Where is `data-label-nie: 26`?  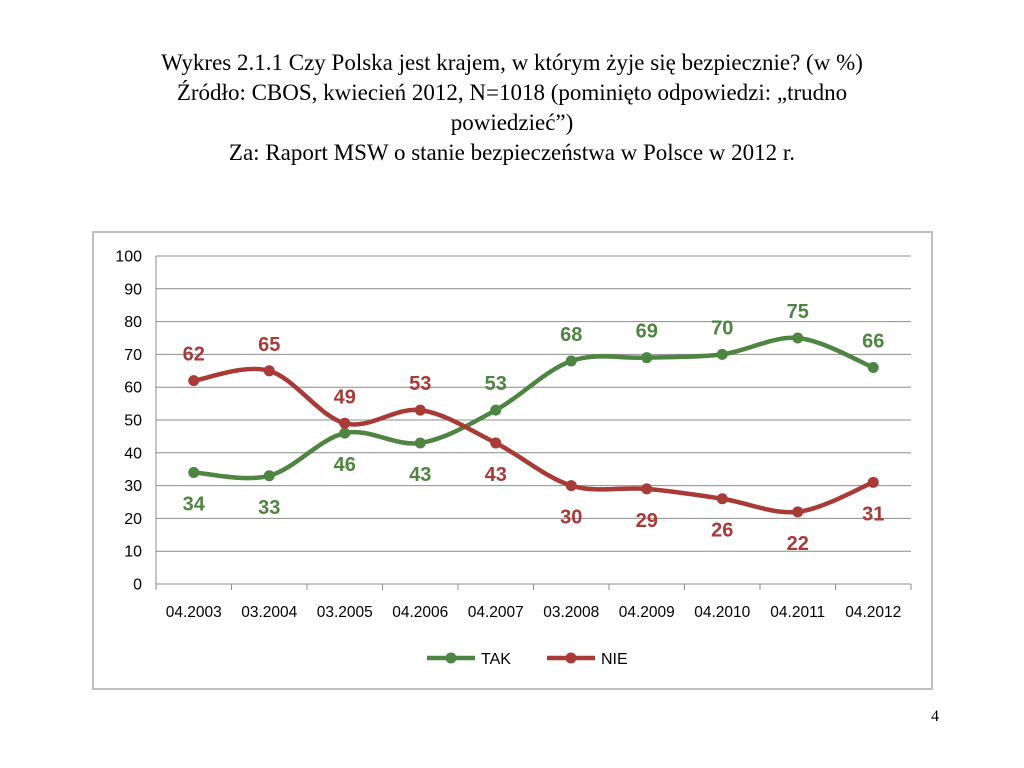
data-label-nie: 26 is located at coordinates (722, 531).